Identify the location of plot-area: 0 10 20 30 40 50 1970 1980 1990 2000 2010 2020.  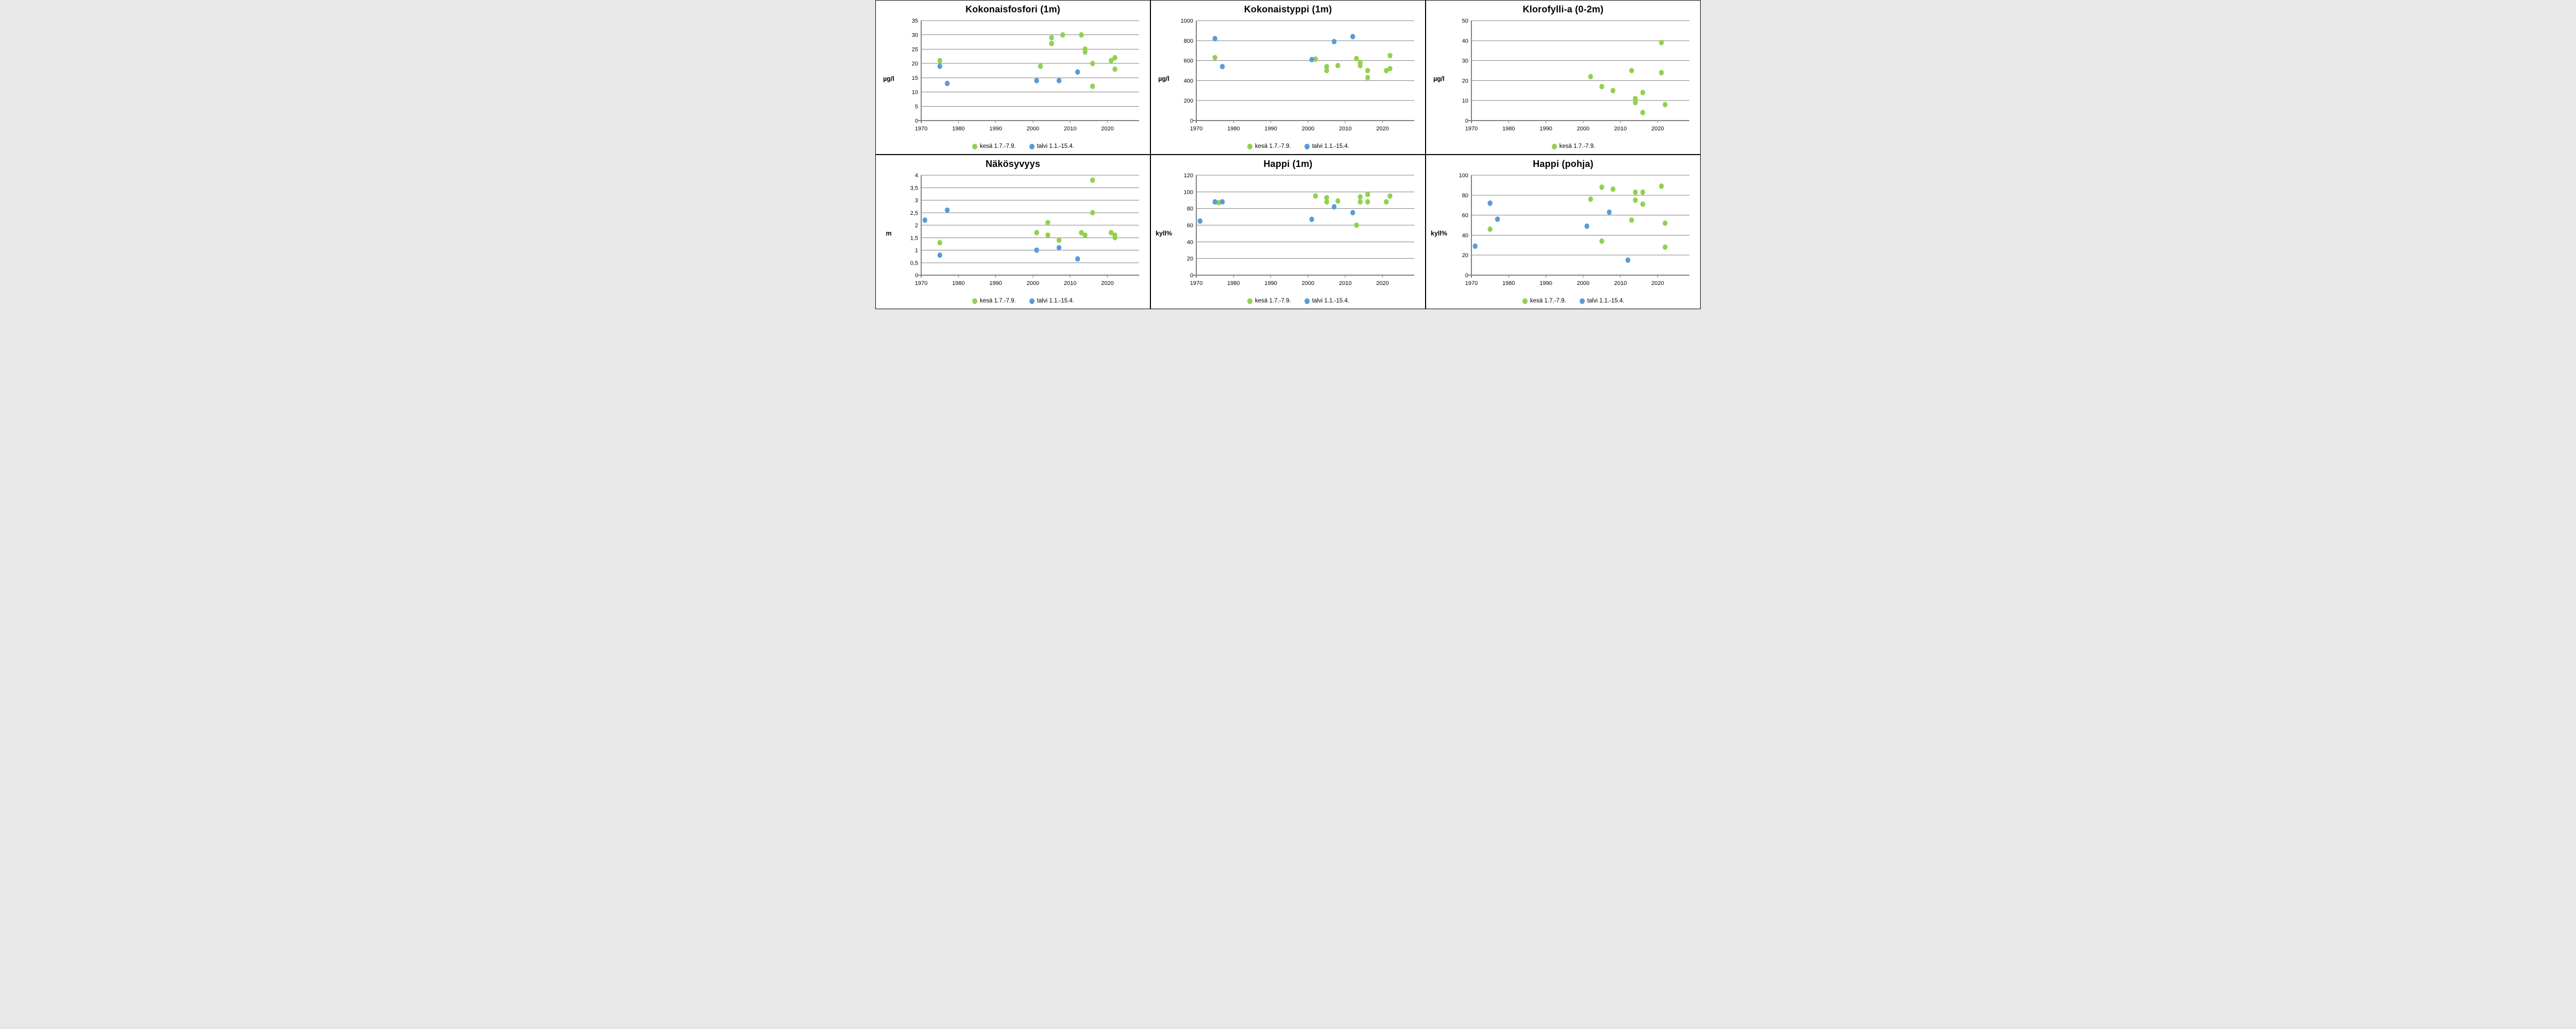
(1575, 75).